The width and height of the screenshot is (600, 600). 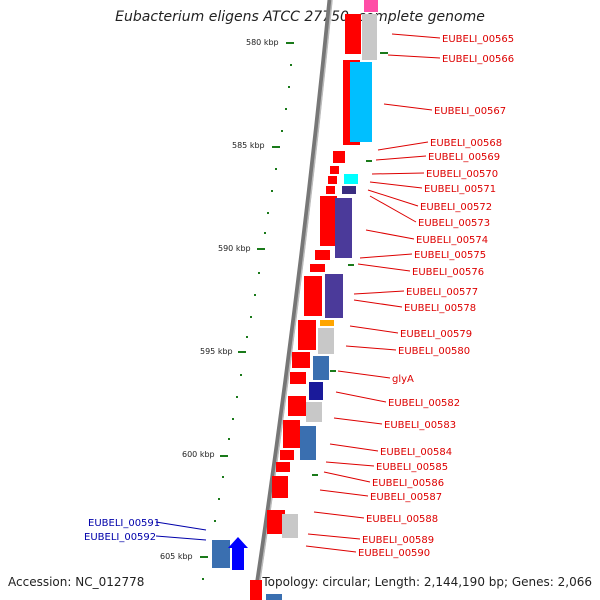 I want to click on ruler-label: 600 kbp, so click(x=198, y=454).